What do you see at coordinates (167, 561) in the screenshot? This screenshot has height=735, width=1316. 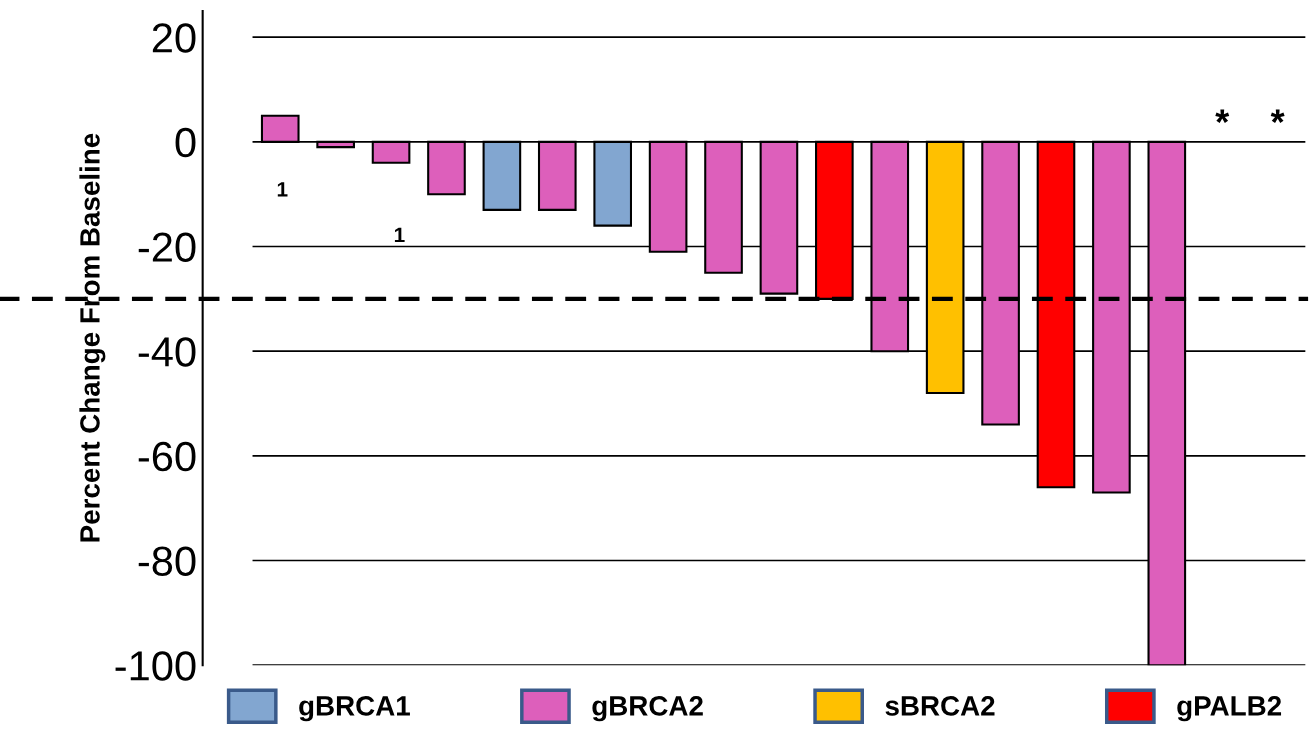 I see `y-tick-label: -80` at bounding box center [167, 561].